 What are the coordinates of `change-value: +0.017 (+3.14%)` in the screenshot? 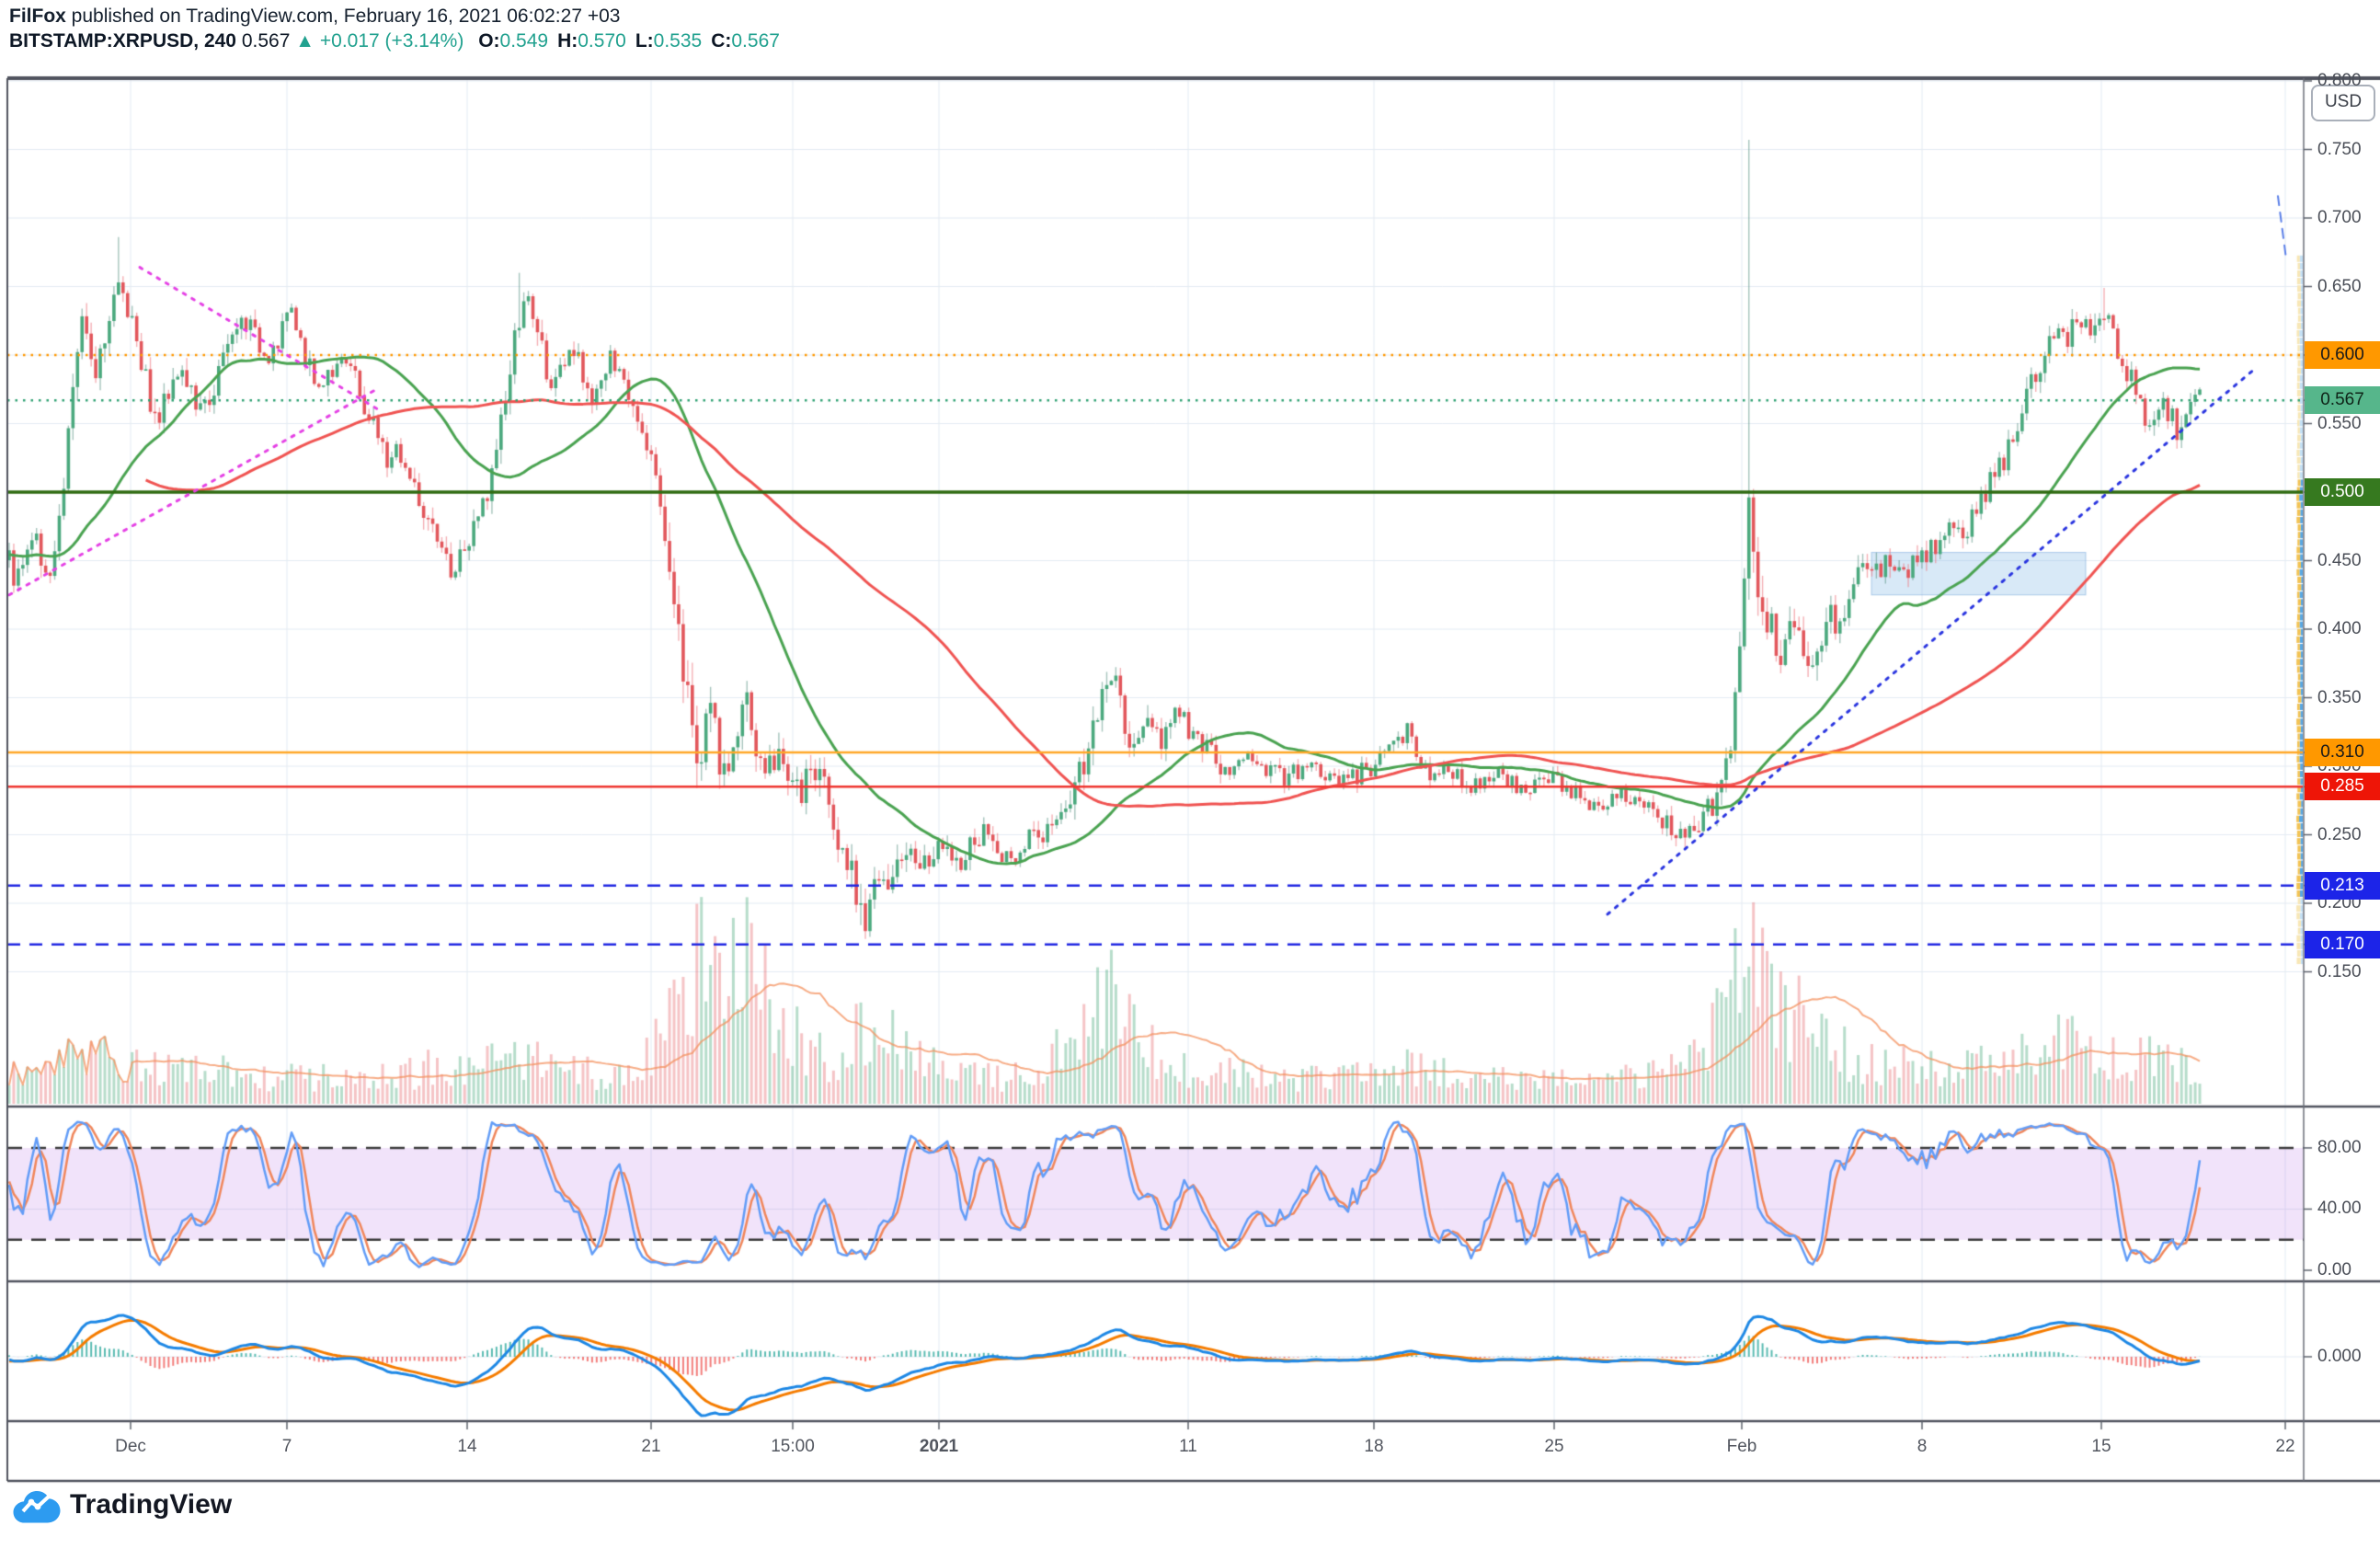 It's located at (391, 41).